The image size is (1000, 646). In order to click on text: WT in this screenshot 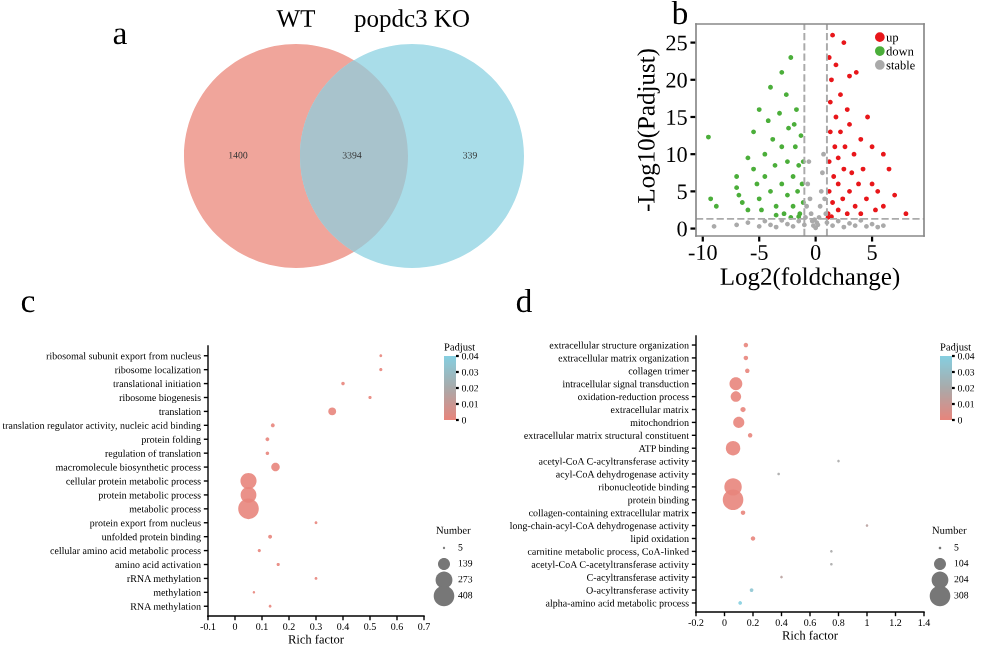, I will do `click(296, 19)`.